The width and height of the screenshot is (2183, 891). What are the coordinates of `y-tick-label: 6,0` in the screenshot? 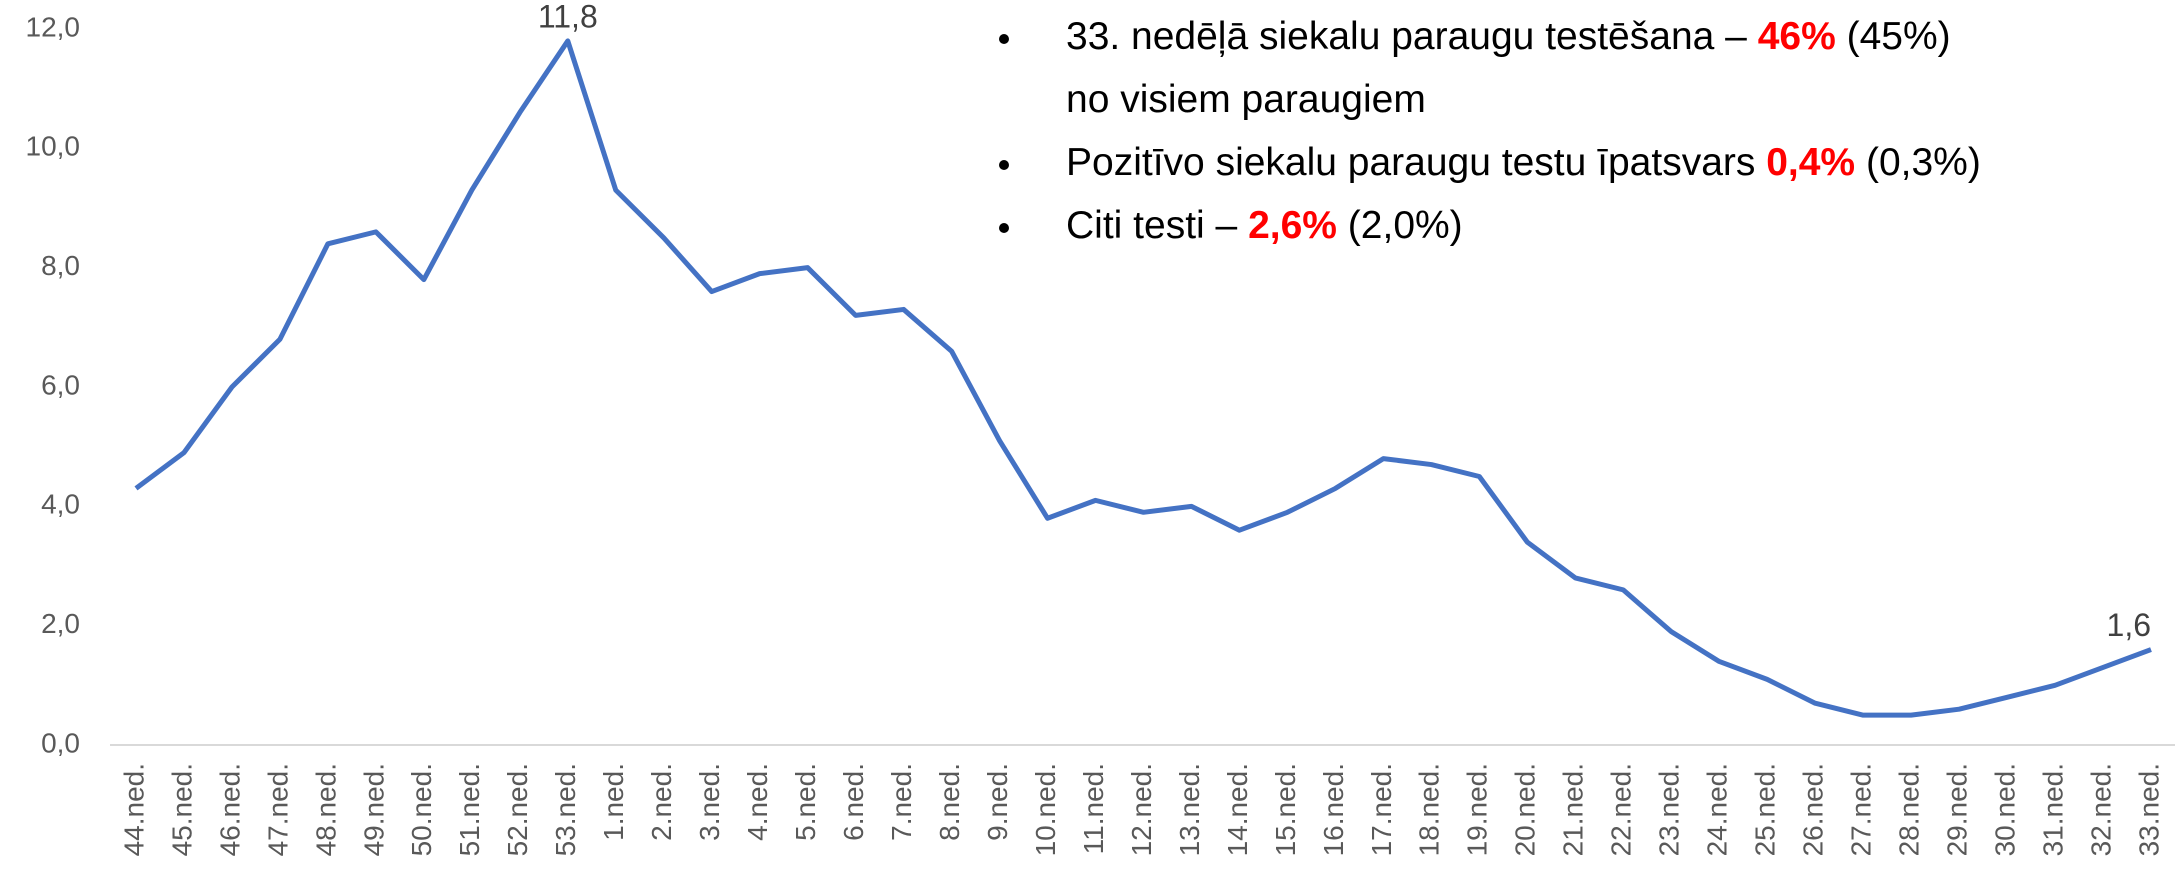 It's located at (60, 384).